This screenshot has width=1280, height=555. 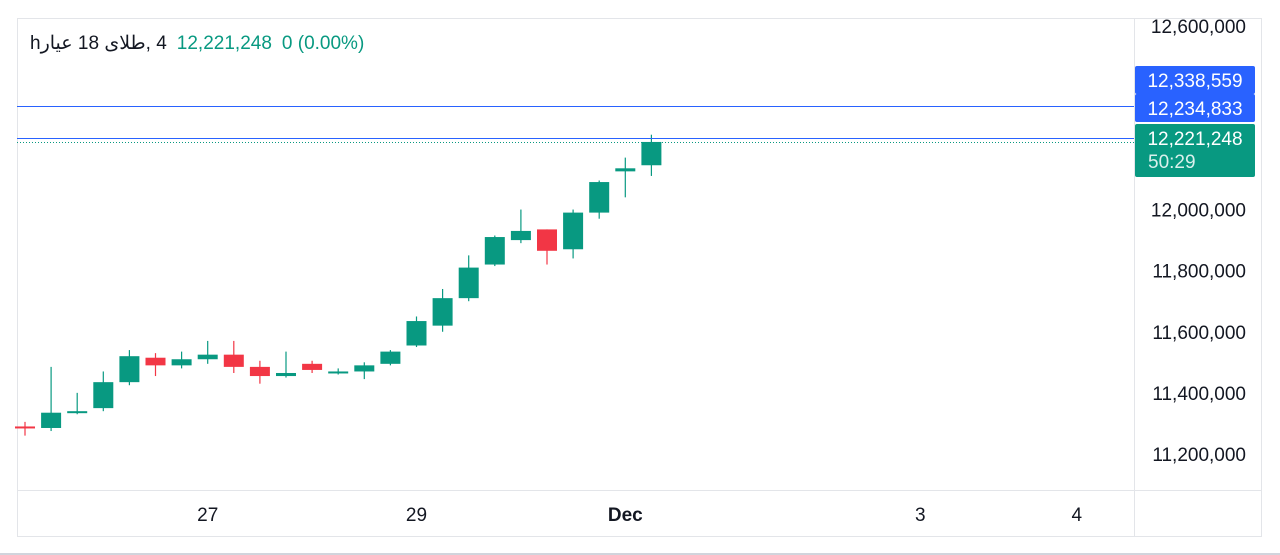 What do you see at coordinates (1077, 515) in the screenshot?
I see `x-tick-label: 4` at bounding box center [1077, 515].